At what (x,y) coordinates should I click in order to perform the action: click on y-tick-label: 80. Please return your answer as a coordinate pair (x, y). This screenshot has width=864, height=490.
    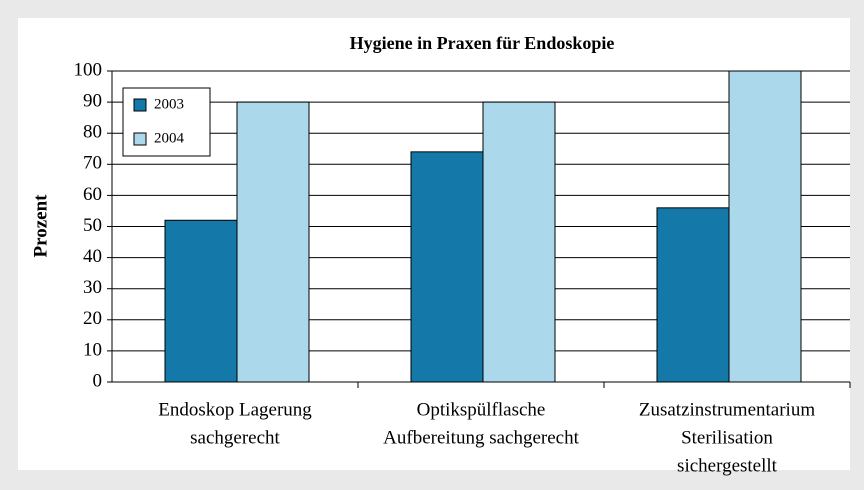
    Looking at the image, I should click on (92, 132).